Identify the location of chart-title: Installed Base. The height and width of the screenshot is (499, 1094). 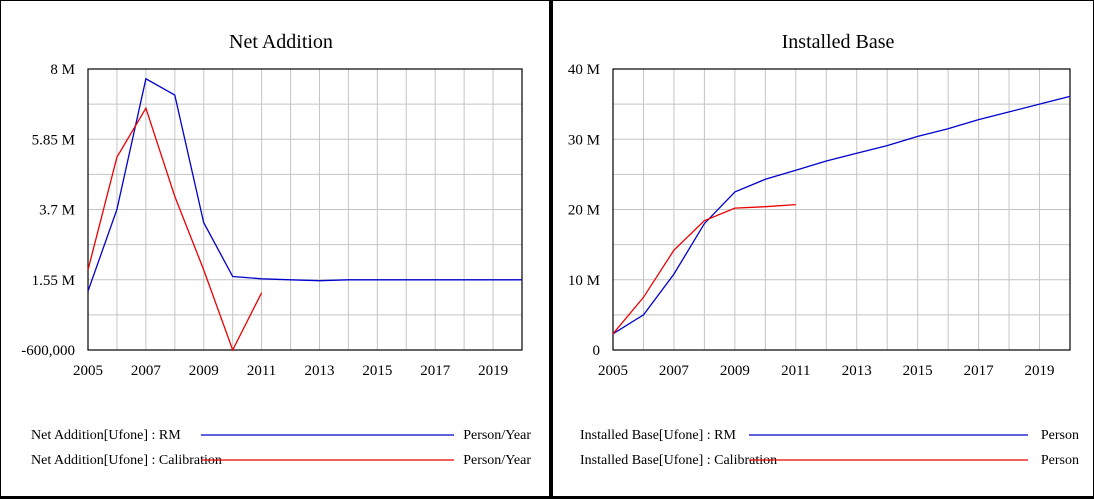
(838, 42).